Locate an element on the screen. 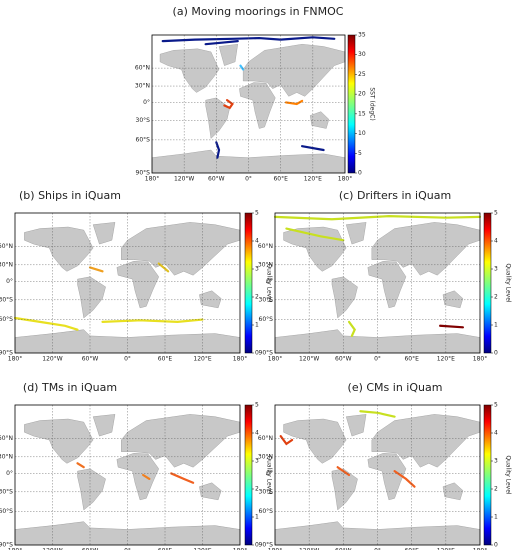 This screenshot has width=516, height=550. panel-title: (d) TMs in iQuam is located at coordinates (70, 387).